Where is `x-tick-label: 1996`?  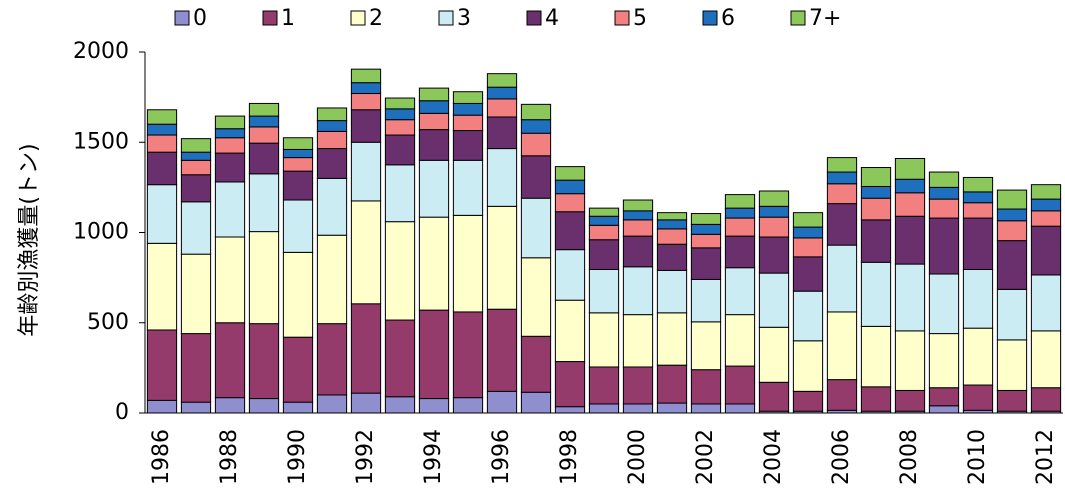
x-tick-label: 1996 is located at coordinates (501, 457).